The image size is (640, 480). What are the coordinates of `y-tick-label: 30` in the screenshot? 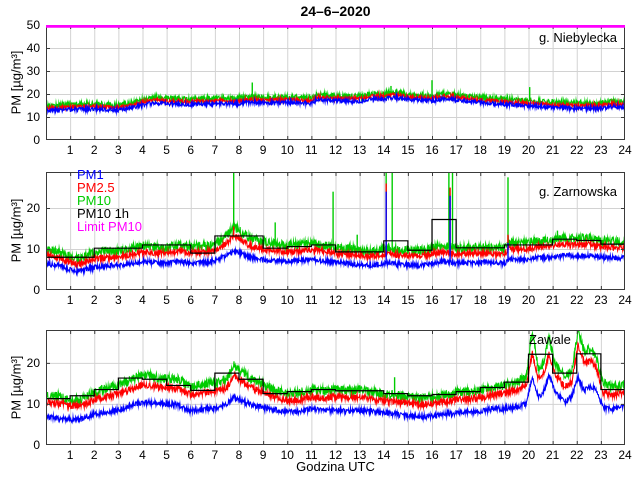 It's located at (33, 71).